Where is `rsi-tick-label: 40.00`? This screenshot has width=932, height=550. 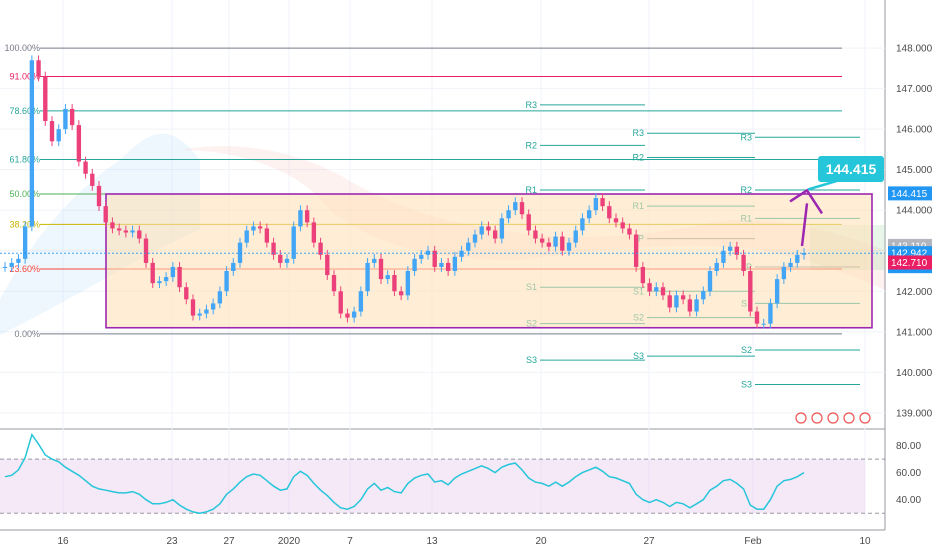
rsi-tick-label: 40.00 is located at coordinates (908, 500).